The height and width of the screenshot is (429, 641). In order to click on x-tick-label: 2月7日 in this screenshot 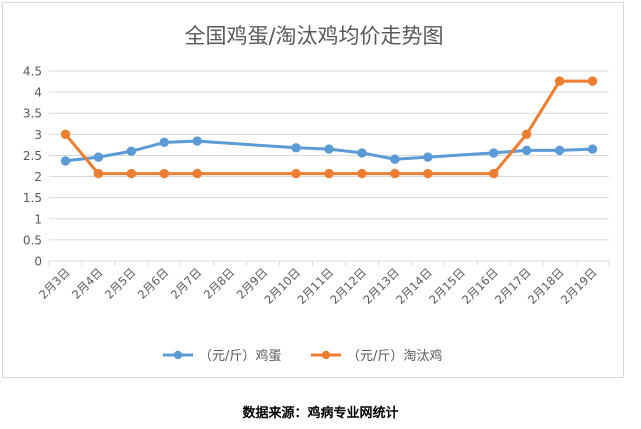, I will do `click(186, 283)`.